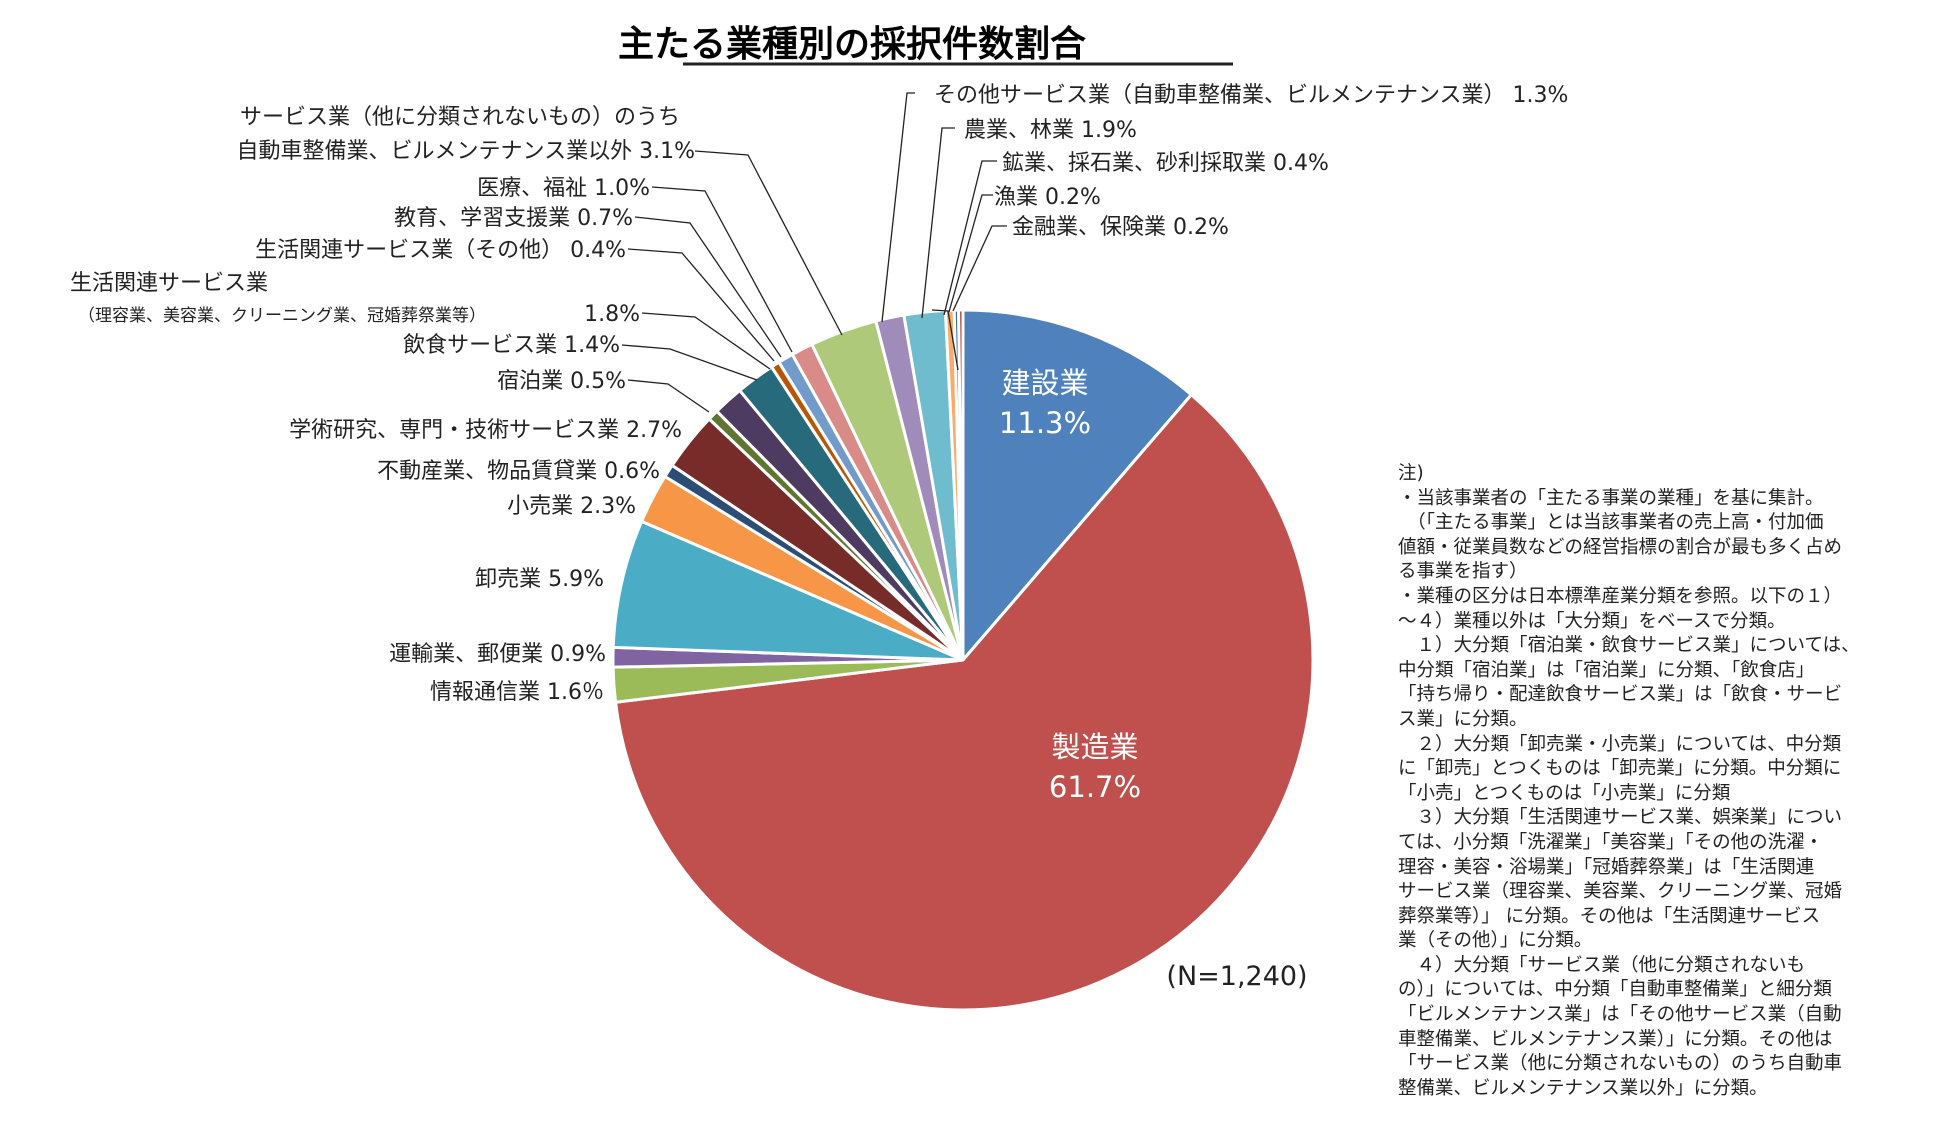 The width and height of the screenshot is (1936, 1148). I want to click on note-line: 「持ち帰り・配達飲食サービス業」は「飲食・サービ, so click(1620, 695).